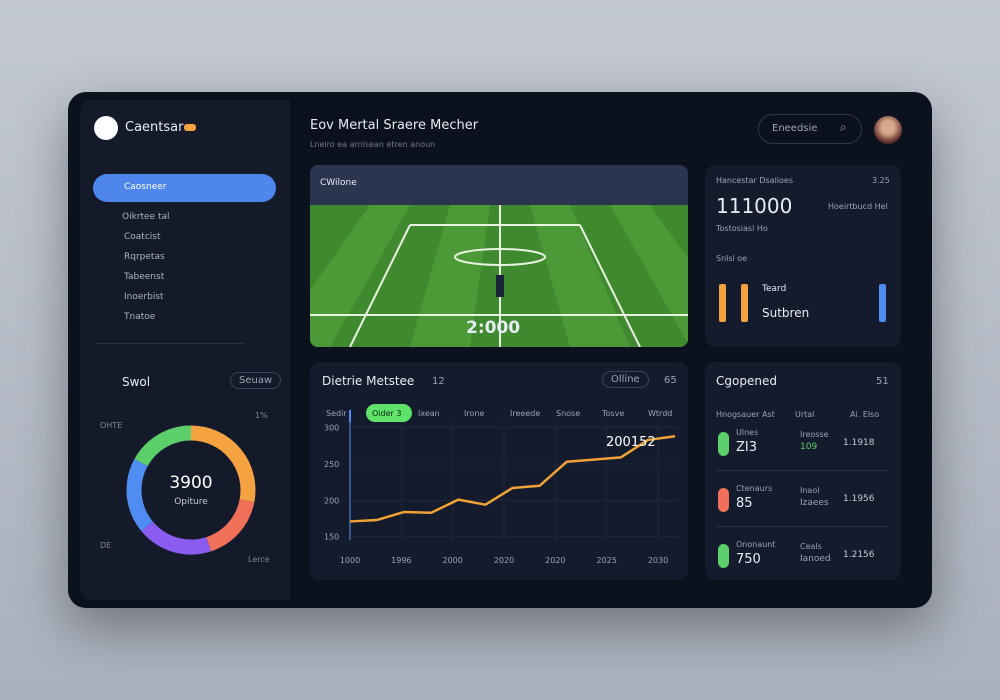  What do you see at coordinates (144, 277) in the screenshot?
I see `nav-item: Tabeenst` at bounding box center [144, 277].